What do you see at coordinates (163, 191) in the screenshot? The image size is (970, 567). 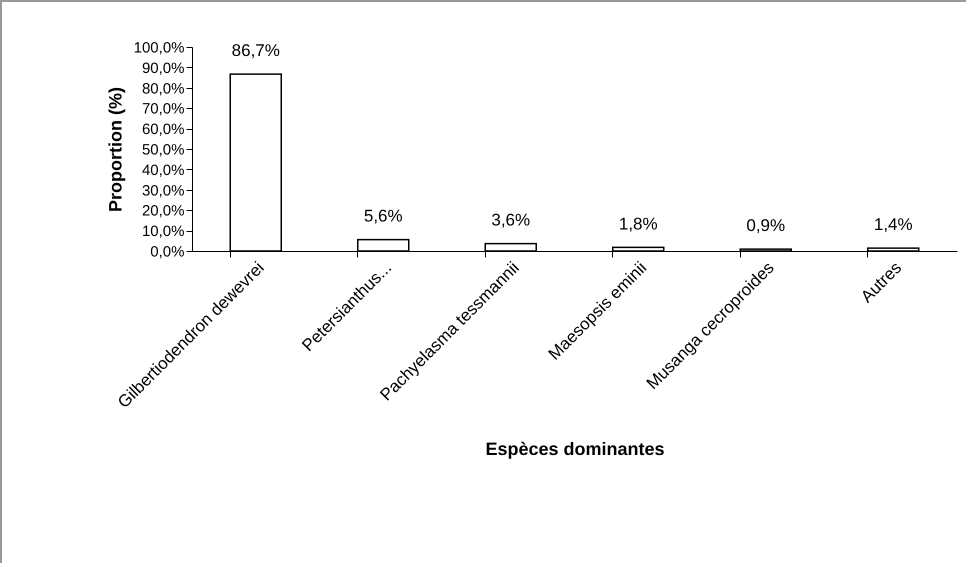 I see `y-tick-label: 30,0%` at bounding box center [163, 191].